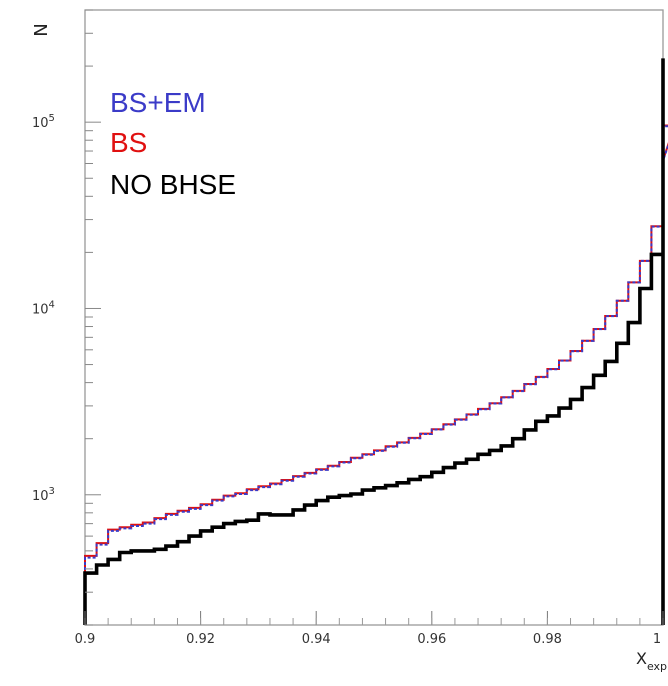  I want to click on y-axis: 10³ 10⁴ 10⁵, so click(66, 317).